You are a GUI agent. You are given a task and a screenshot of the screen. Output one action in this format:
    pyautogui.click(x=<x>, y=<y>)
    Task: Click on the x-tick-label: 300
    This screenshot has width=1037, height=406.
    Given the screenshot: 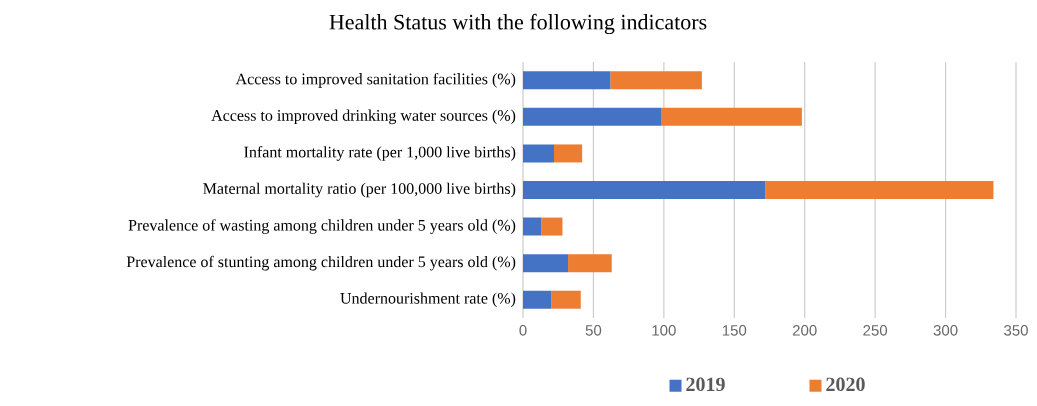 What is the action you would take?
    pyautogui.click(x=945, y=330)
    